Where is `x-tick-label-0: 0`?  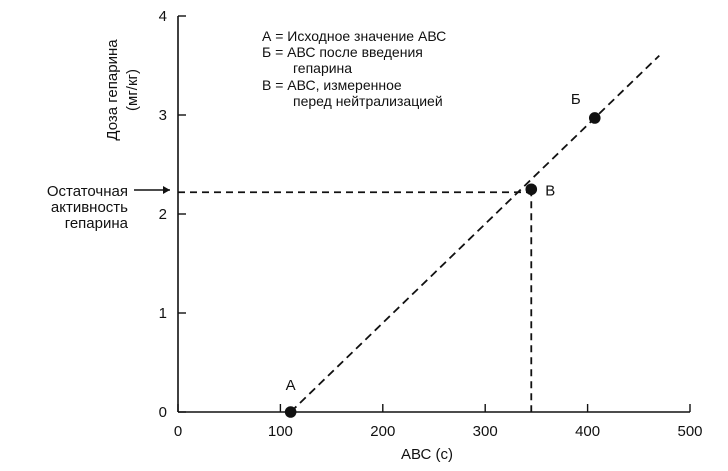 x-tick-label-0: 0 is located at coordinates (178, 431).